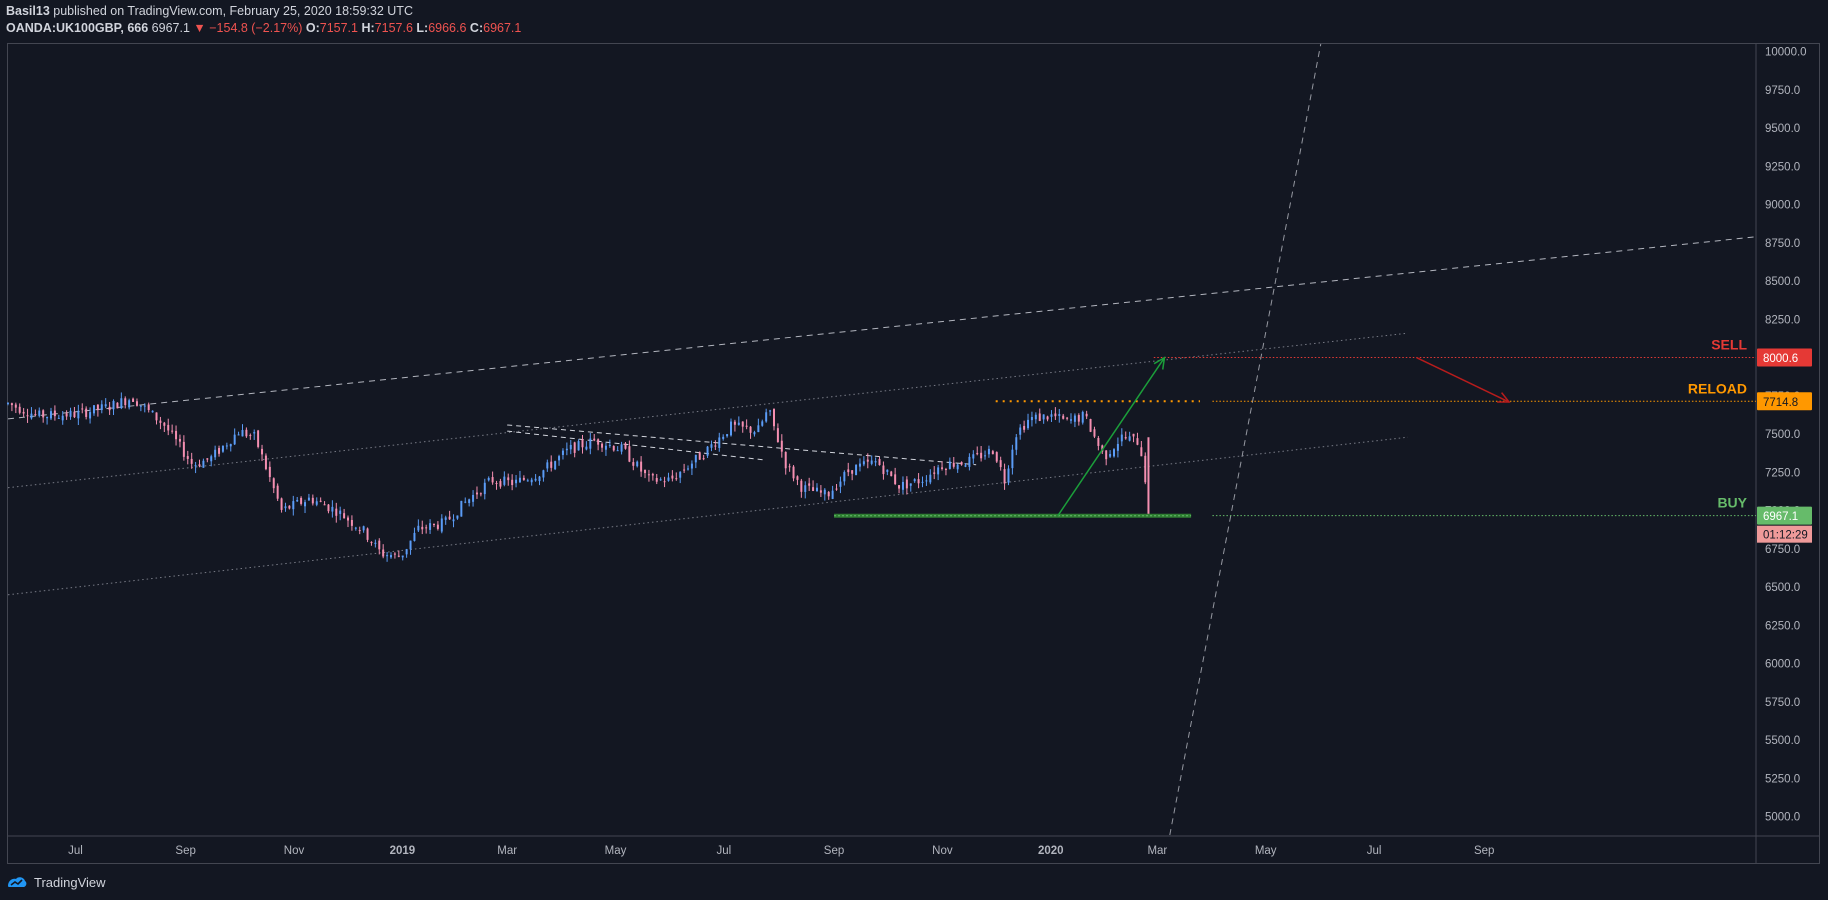 The image size is (1828, 900). What do you see at coordinates (1266, 851) in the screenshot?
I see `x-tick-label: May` at bounding box center [1266, 851].